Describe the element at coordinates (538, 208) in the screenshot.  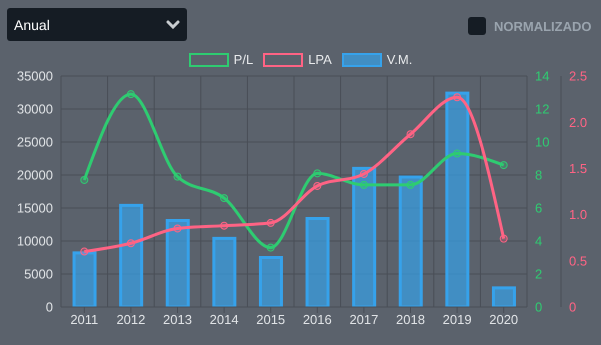
I see `y2-tick-label: 6` at that location.